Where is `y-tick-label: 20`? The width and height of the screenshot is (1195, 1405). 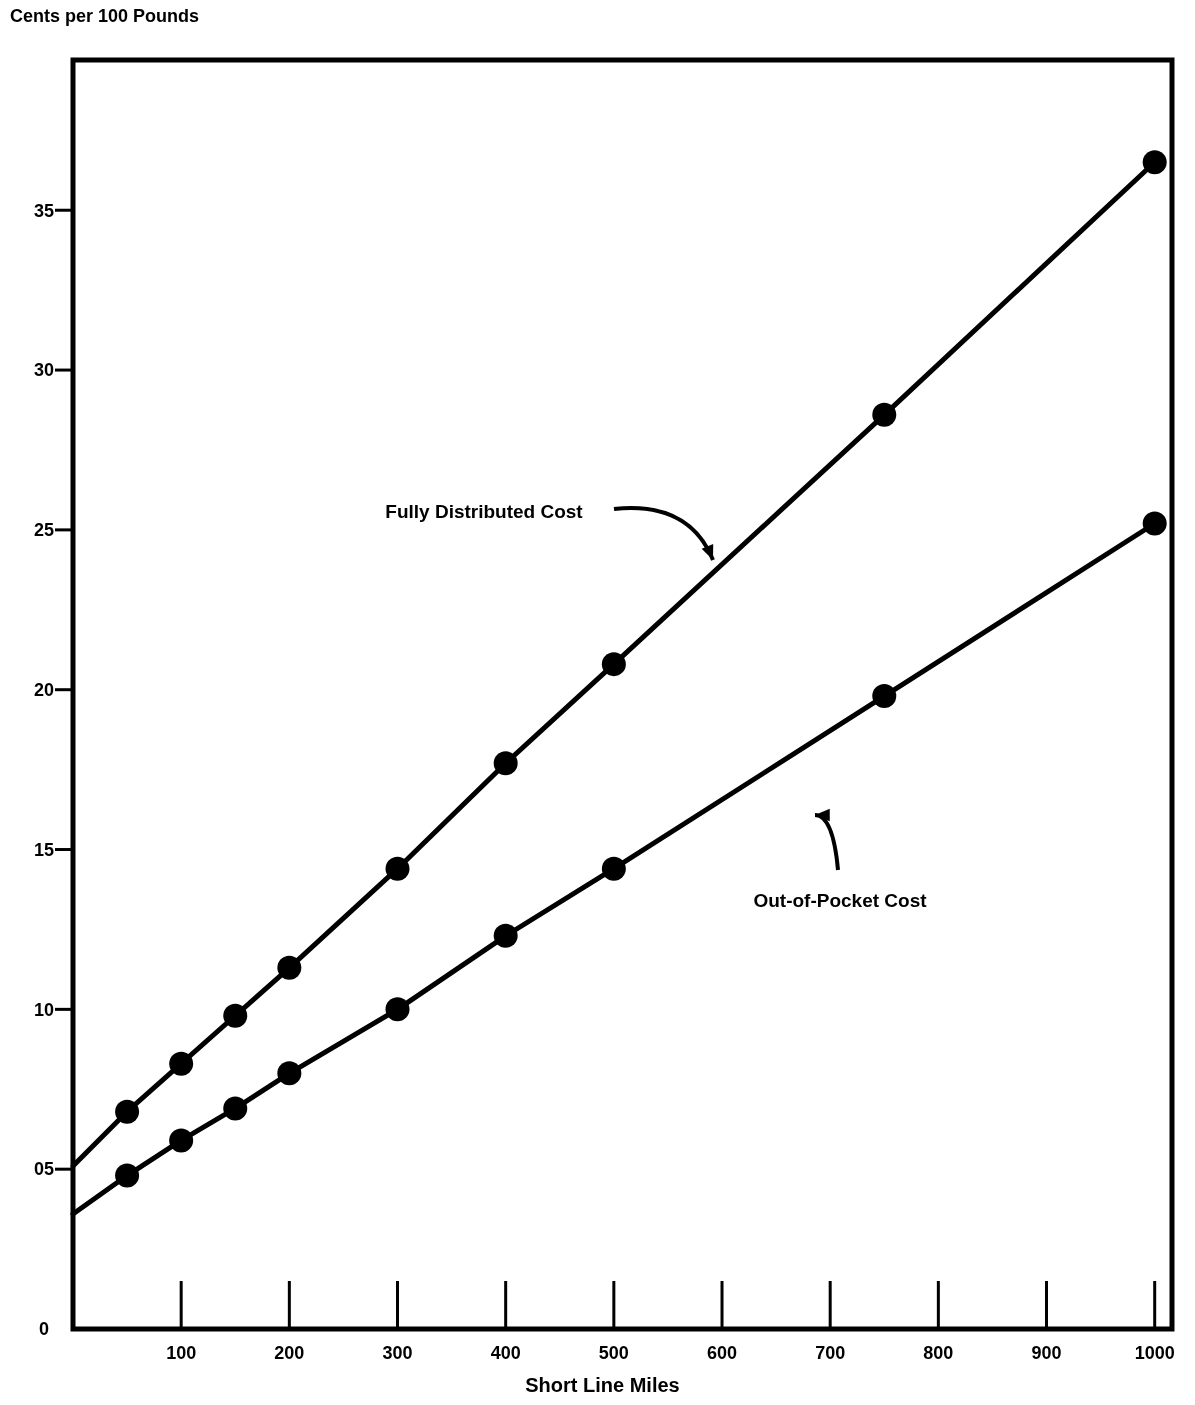
y-tick-label: 20 is located at coordinates (44, 690).